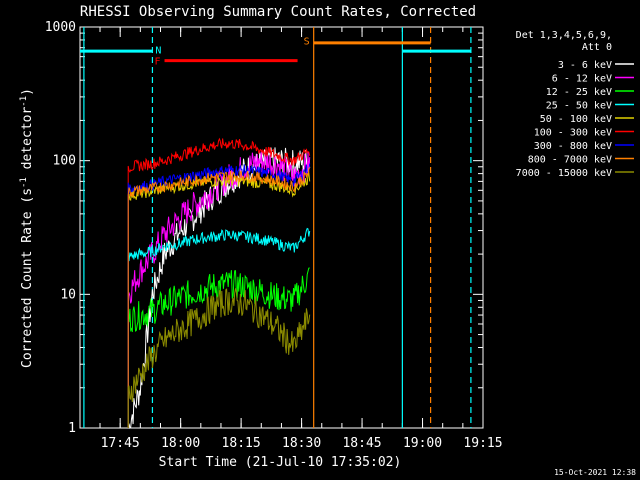 The height and width of the screenshot is (480, 640). What do you see at coordinates (422, 443) in the screenshot?
I see `x-tick-label: 19:00` at bounding box center [422, 443].